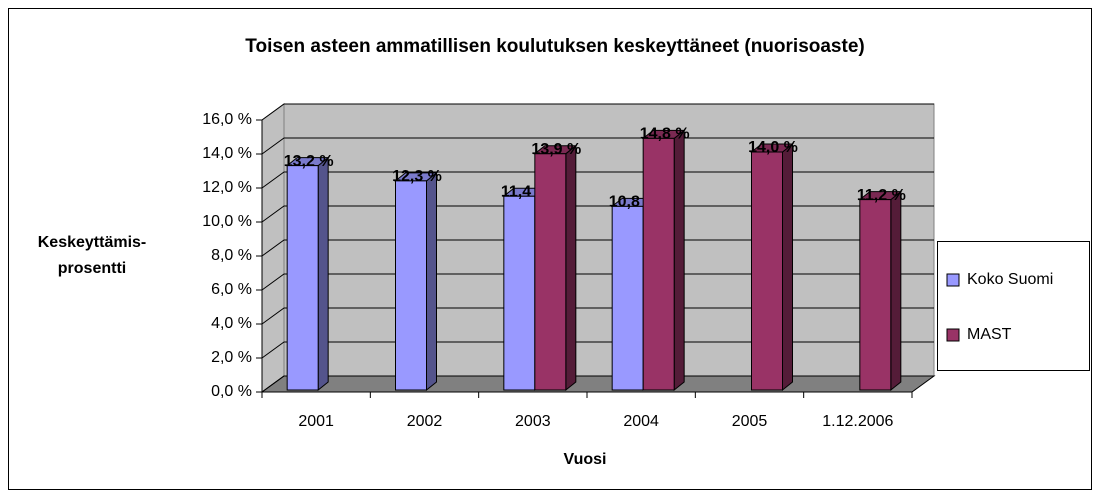 The height and width of the screenshot is (498, 1100). What do you see at coordinates (585, 459) in the screenshot?
I see `x-axis-title: Vuosi` at bounding box center [585, 459].